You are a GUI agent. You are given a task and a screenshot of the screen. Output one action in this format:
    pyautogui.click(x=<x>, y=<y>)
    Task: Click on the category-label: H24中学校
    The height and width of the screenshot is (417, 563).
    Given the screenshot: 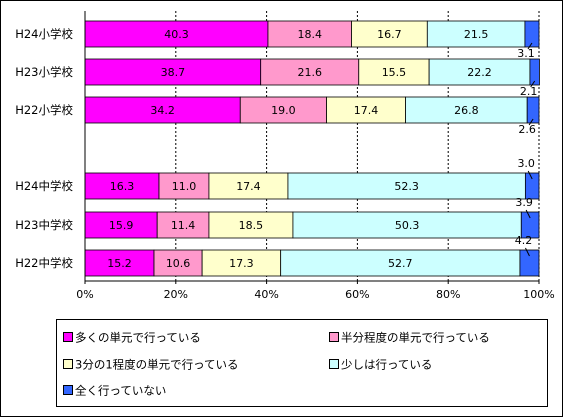 What is the action you would take?
    pyautogui.click(x=44, y=186)
    